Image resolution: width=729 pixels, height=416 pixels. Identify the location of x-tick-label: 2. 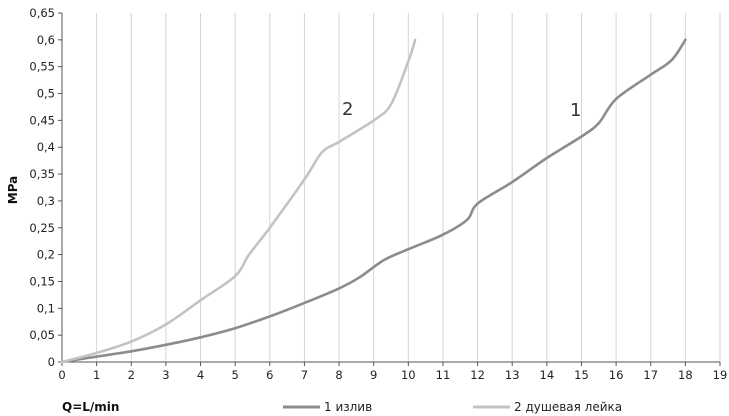
(131, 375).